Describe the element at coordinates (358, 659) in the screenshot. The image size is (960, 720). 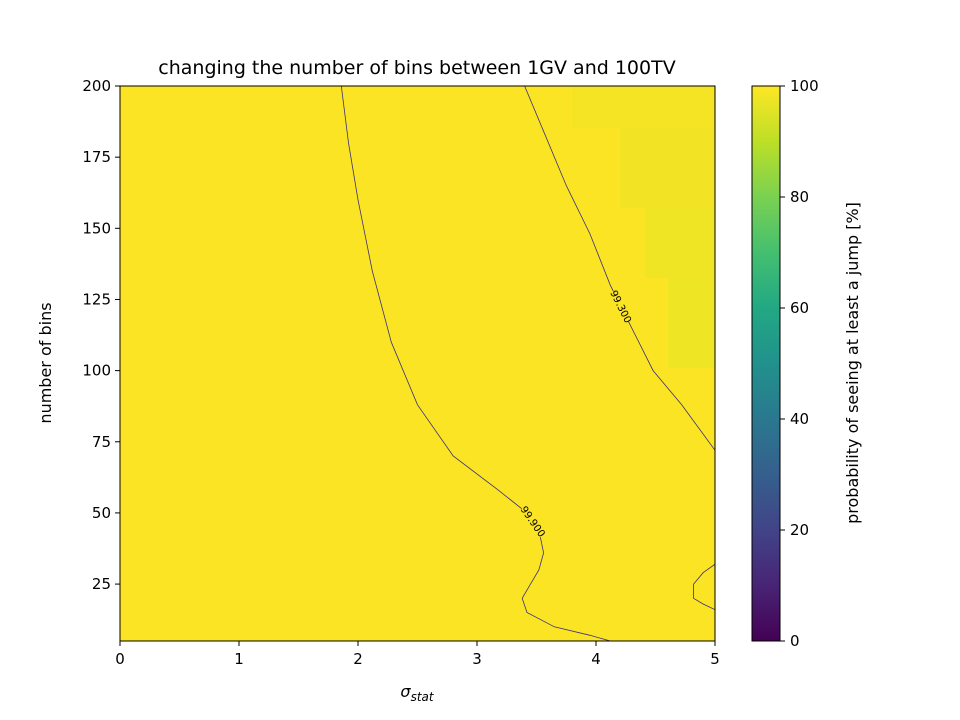
I see `x-tick-label: 2` at that location.